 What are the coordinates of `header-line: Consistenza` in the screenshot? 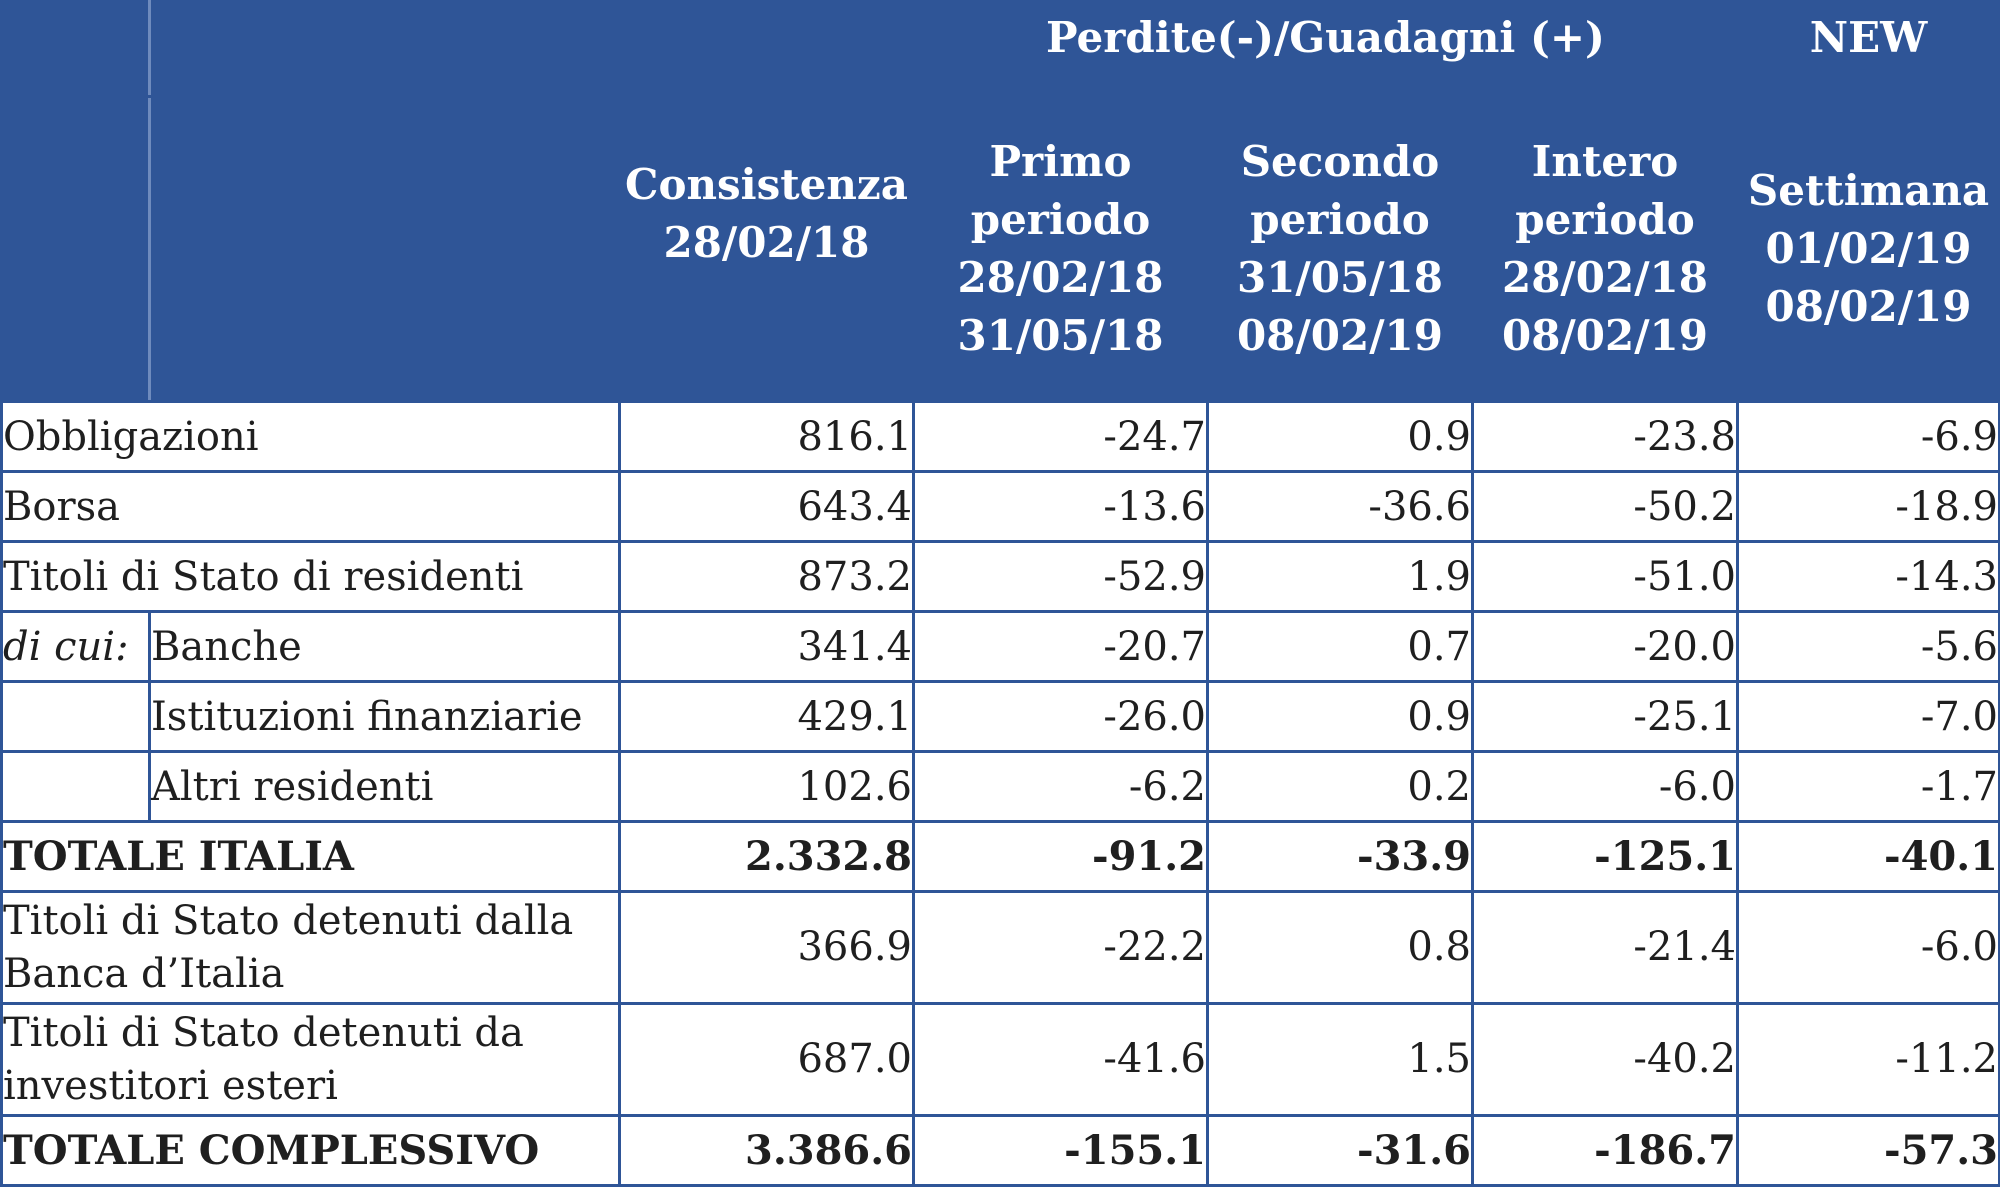 It's located at (766, 184).